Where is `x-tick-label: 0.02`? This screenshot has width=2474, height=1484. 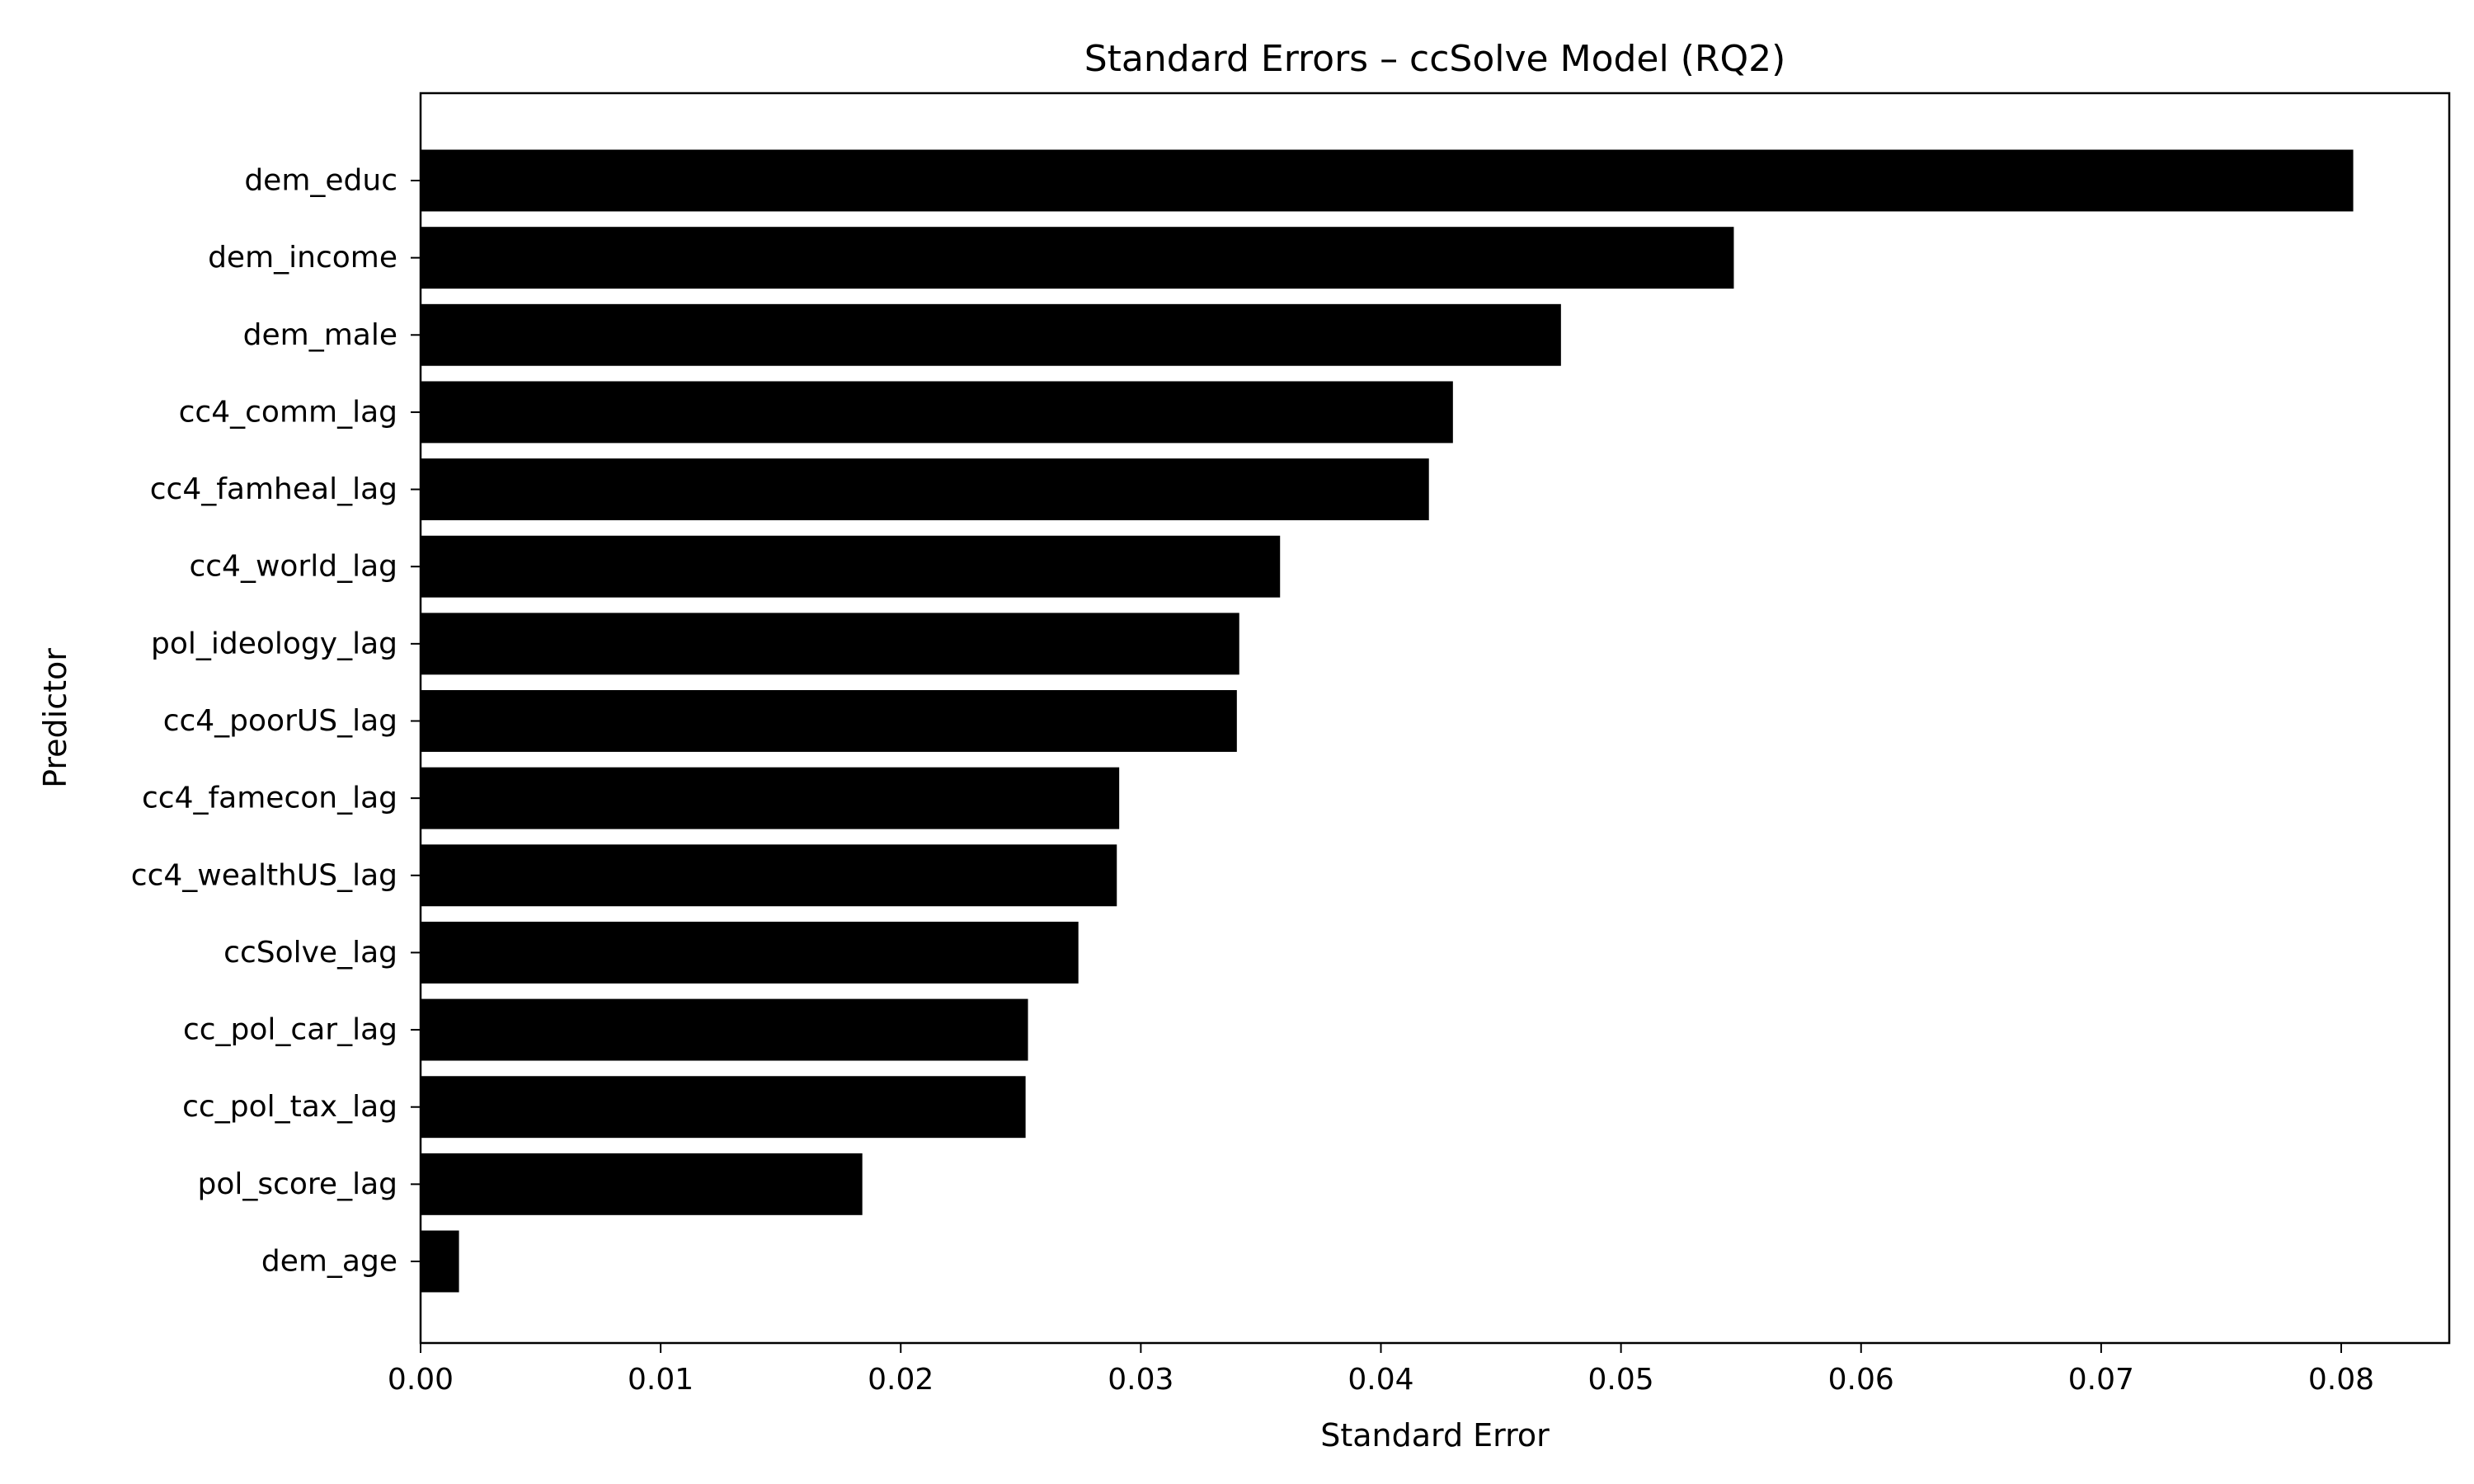 x-tick-label: 0.02 is located at coordinates (901, 1380).